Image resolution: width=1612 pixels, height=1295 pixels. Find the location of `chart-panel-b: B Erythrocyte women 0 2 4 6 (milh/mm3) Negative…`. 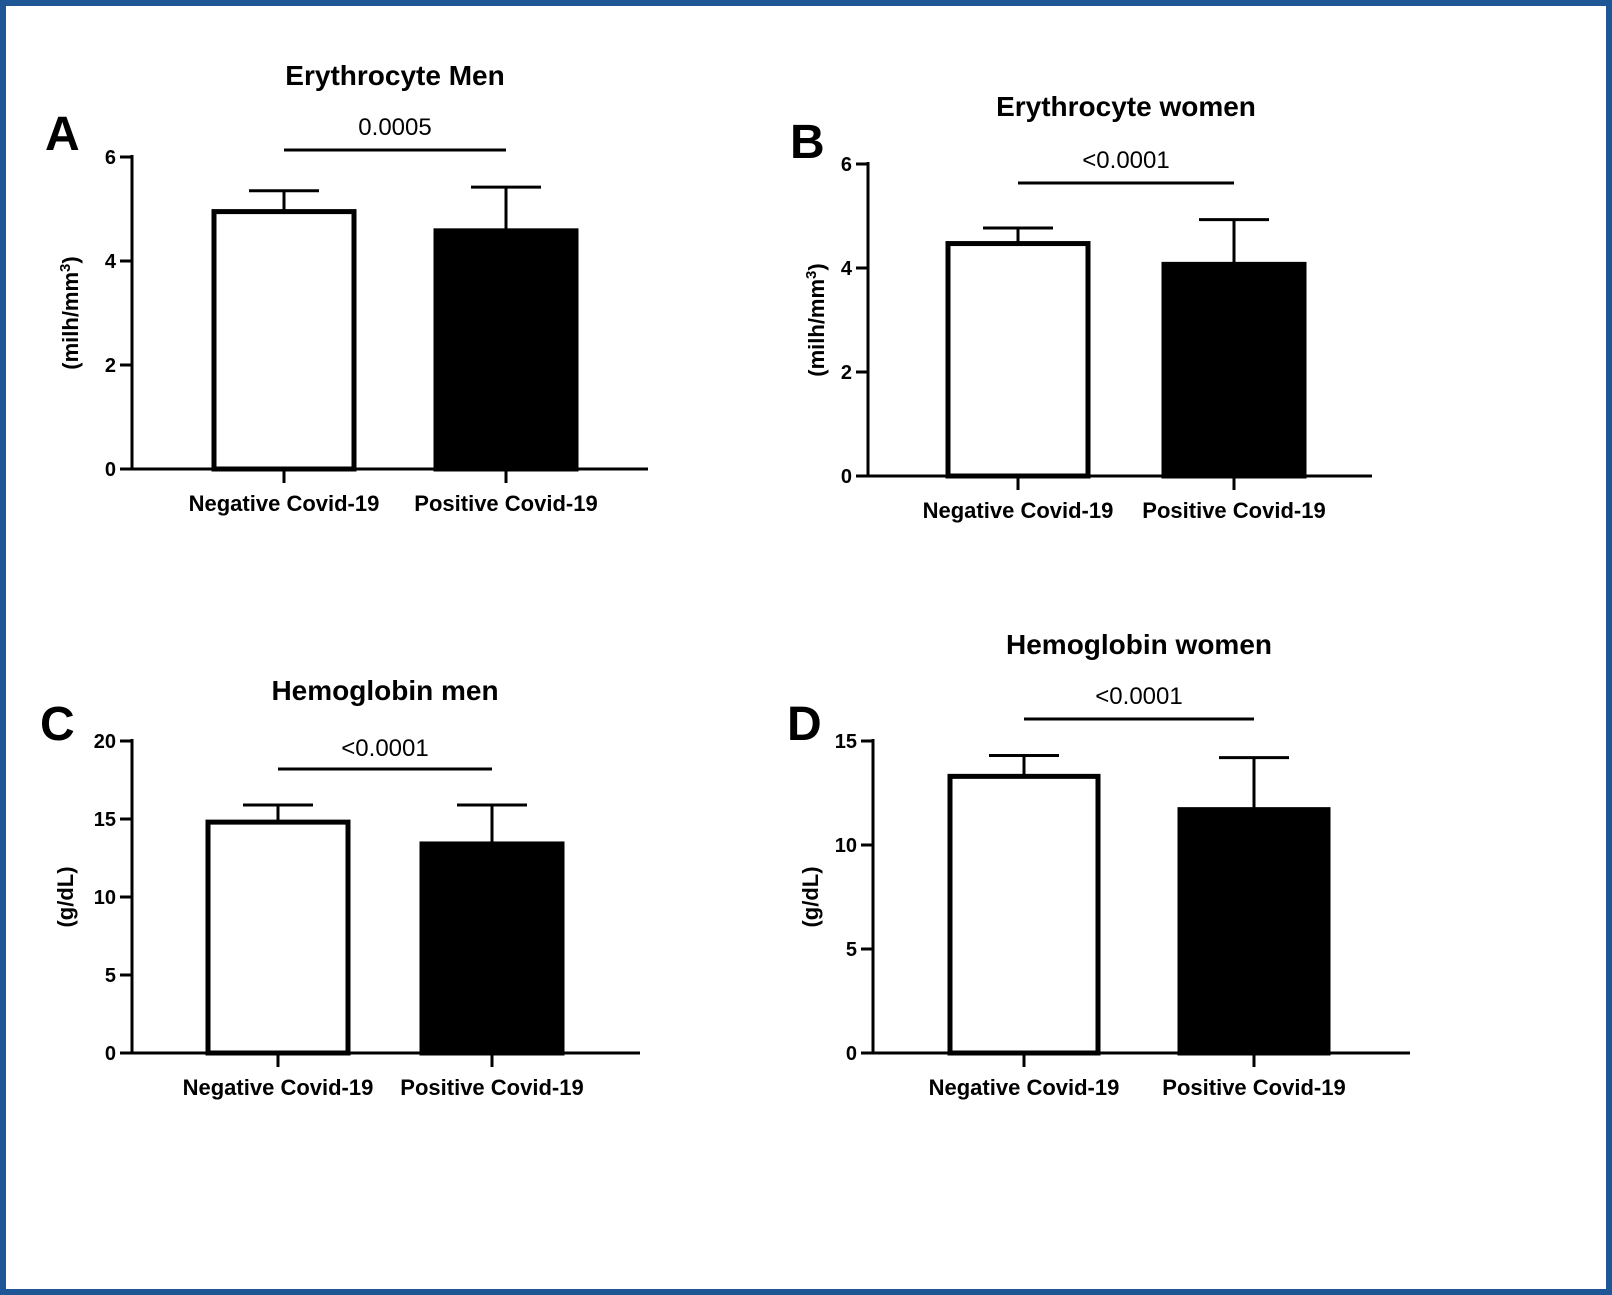

chart-panel-b: B Erythrocyte women 0 2 4 6 (milh/mm3) Negative… is located at coordinates (1081, 307).